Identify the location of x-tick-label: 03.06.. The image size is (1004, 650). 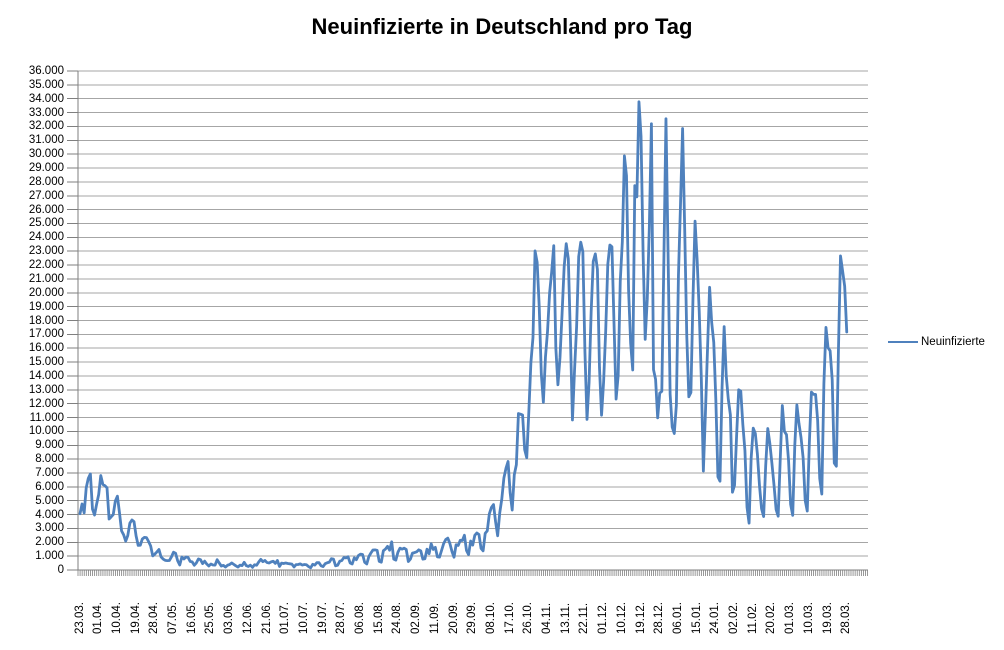
(229, 618).